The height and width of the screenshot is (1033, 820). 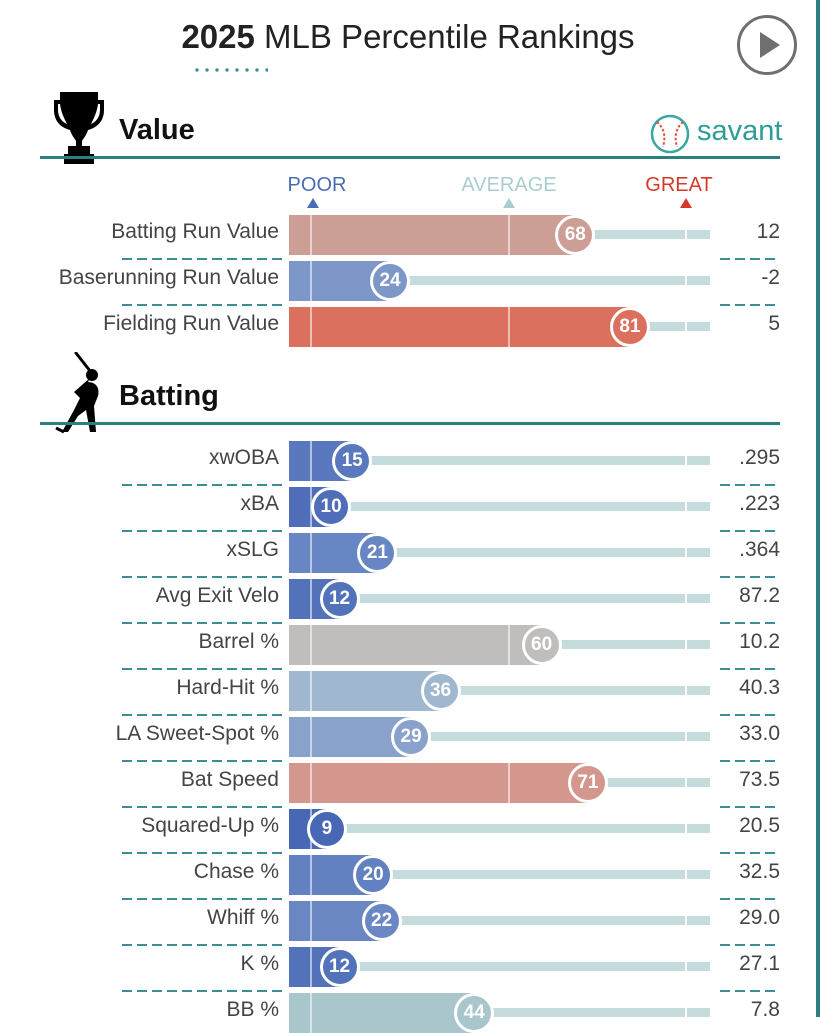 I want to click on metric-label: xSLG, so click(x=252, y=549).